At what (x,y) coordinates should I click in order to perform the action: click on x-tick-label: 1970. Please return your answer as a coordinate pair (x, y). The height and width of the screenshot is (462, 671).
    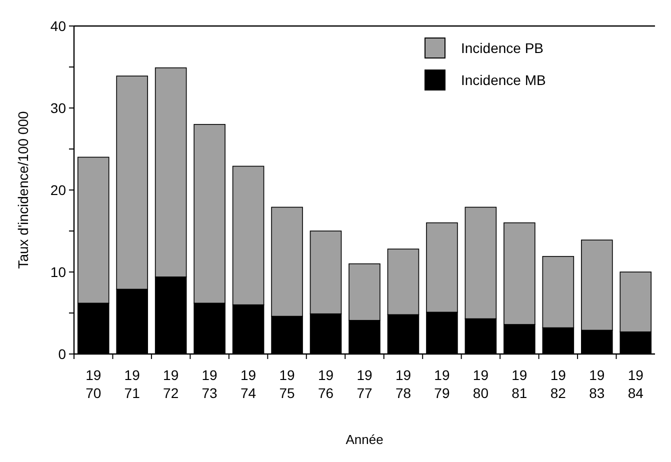
    Looking at the image, I should click on (94, 384).